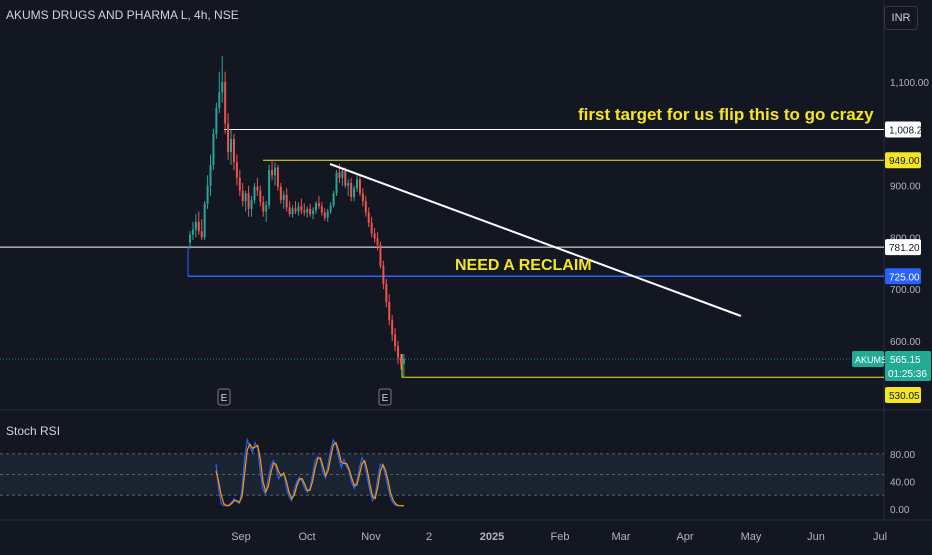 The image size is (932, 555). What do you see at coordinates (621, 537) in the screenshot?
I see `time-tick-label: Mar` at bounding box center [621, 537].